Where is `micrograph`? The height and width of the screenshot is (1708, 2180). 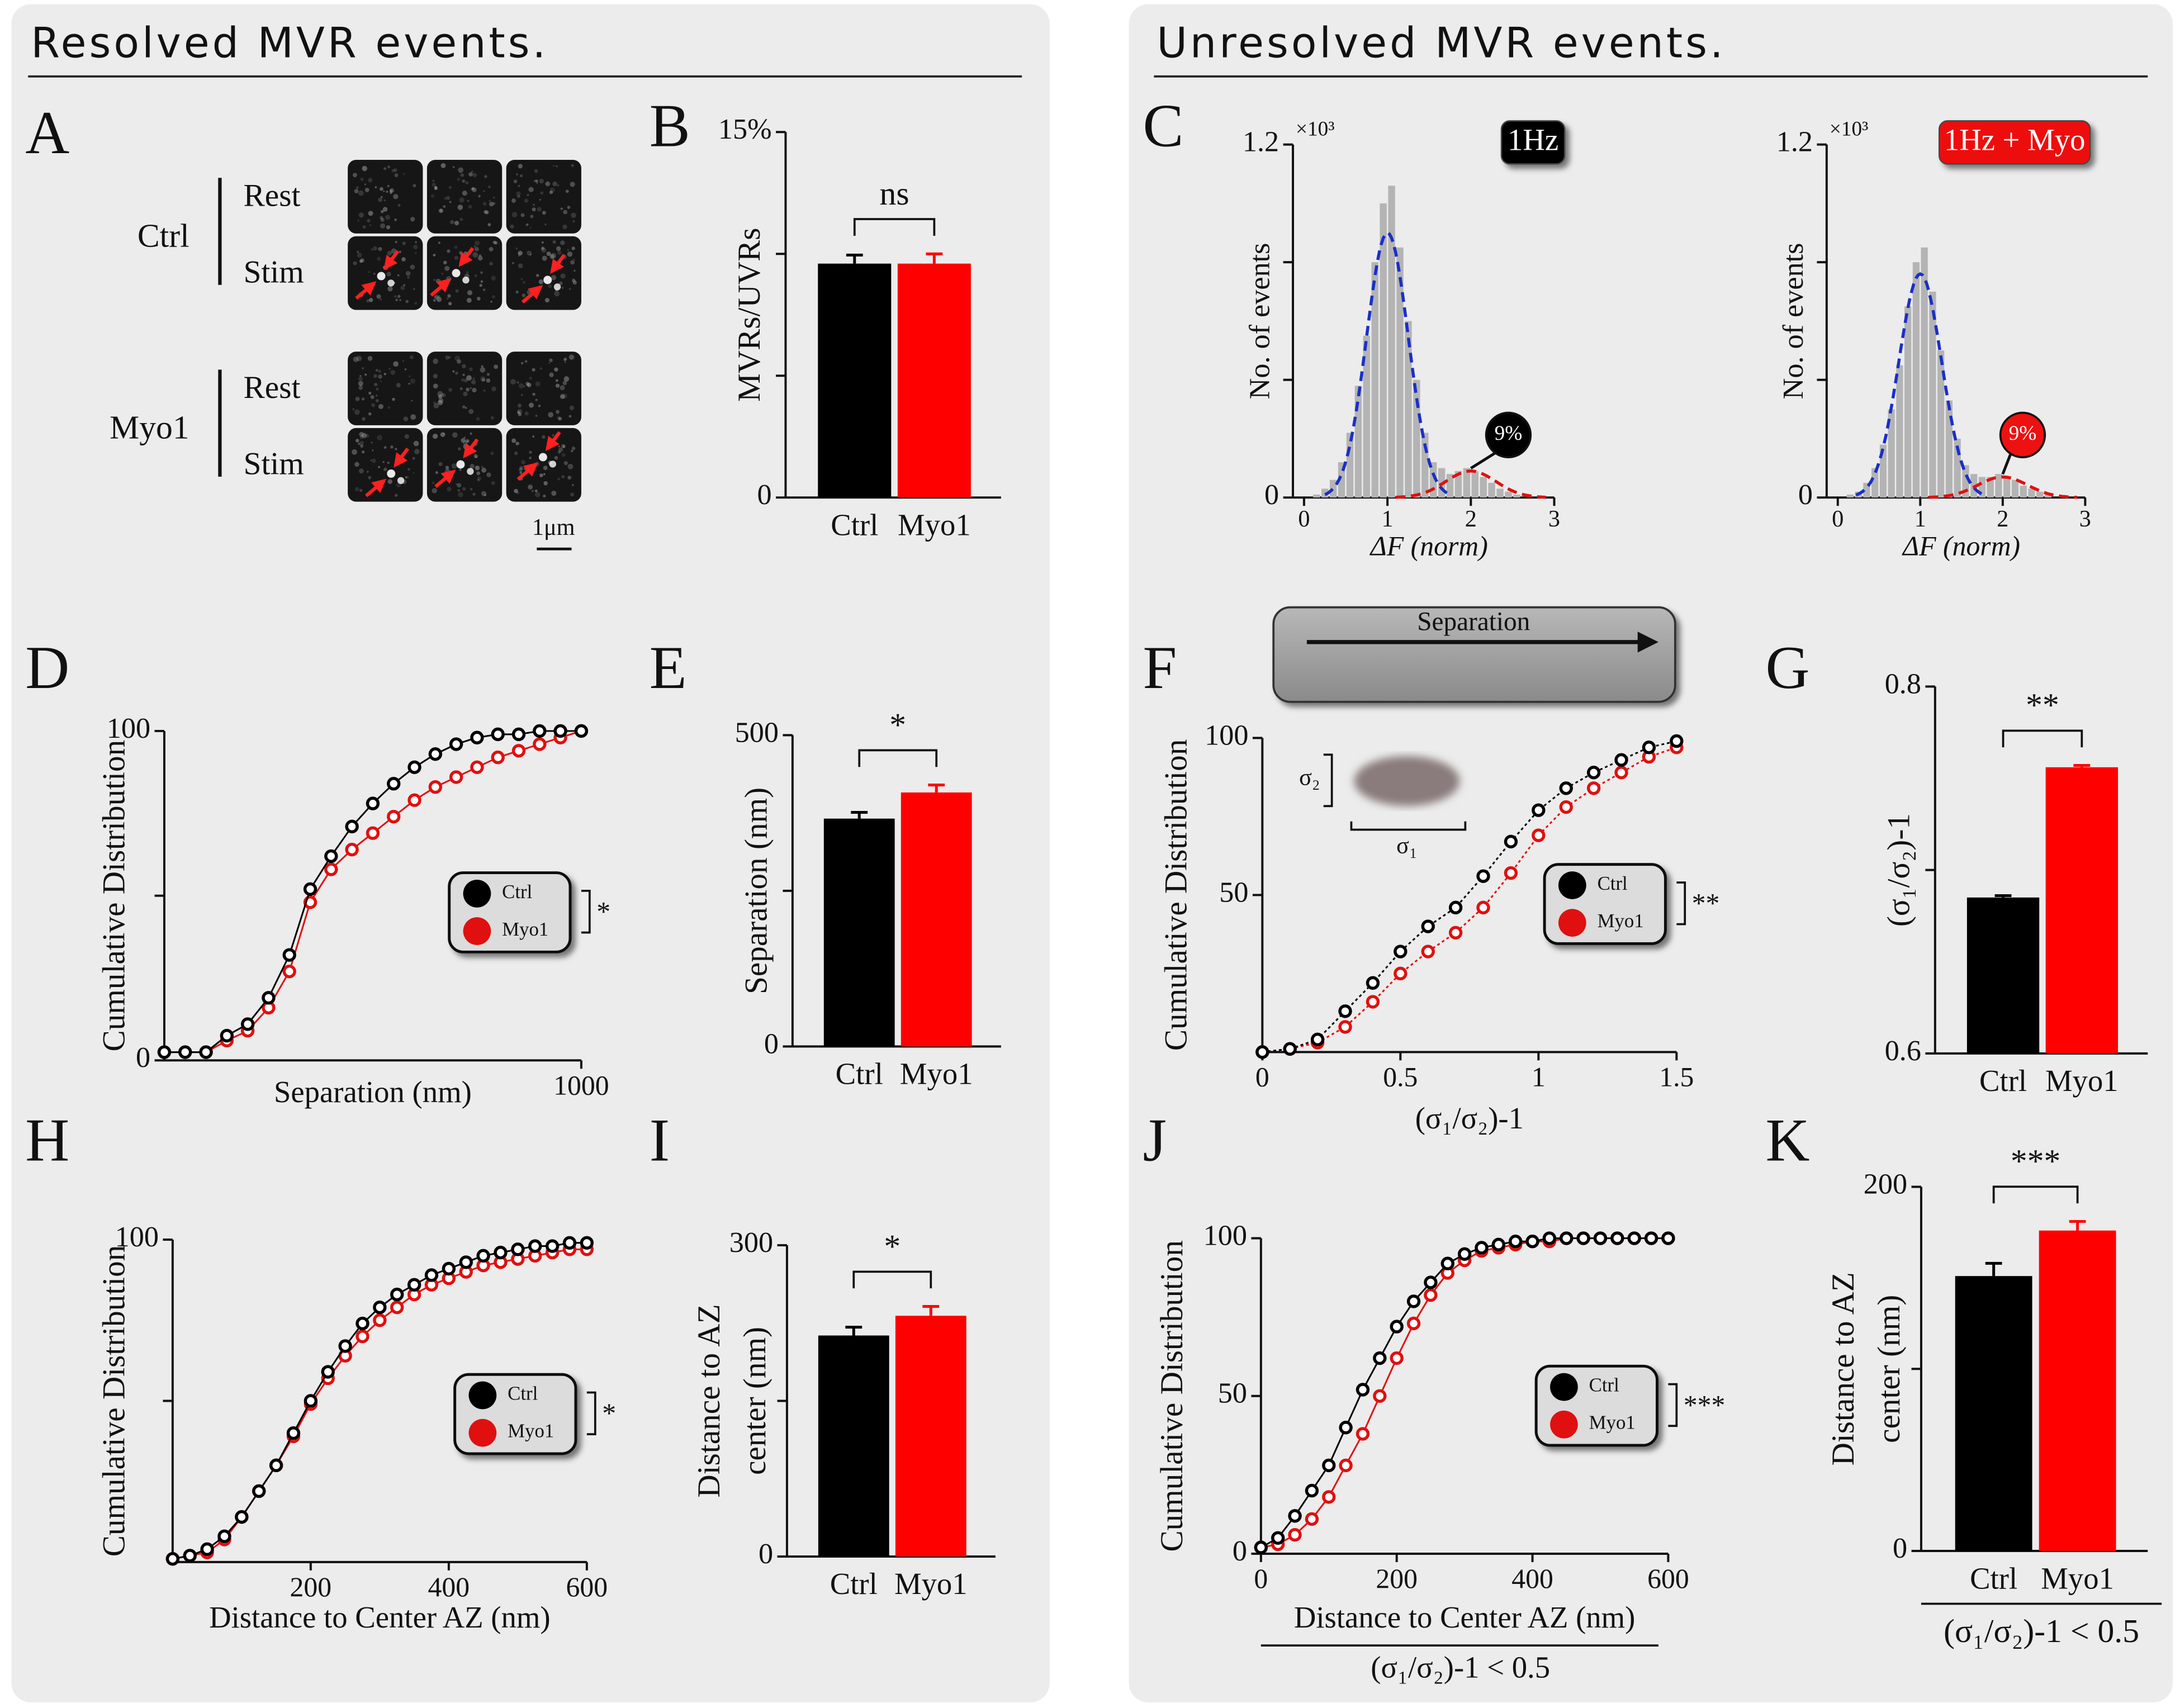 micrograph is located at coordinates (543, 389).